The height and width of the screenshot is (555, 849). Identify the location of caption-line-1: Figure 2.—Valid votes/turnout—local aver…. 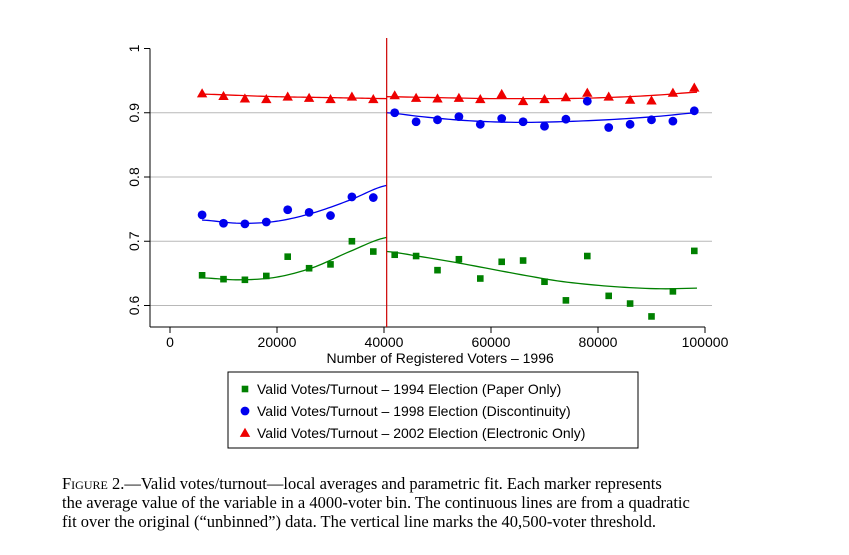
(442, 483).